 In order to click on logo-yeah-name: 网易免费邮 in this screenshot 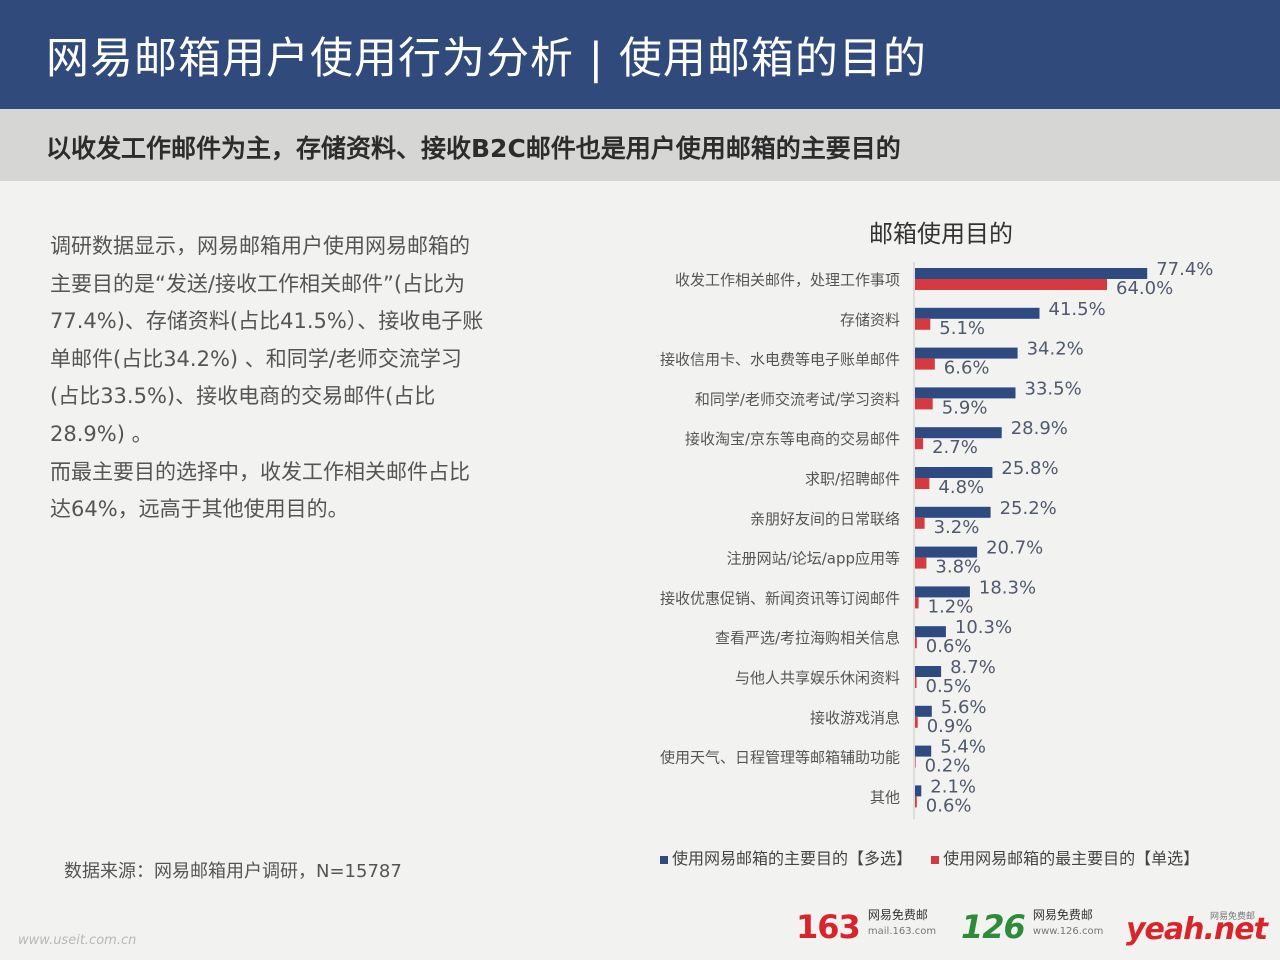, I will do `click(1233, 917)`.